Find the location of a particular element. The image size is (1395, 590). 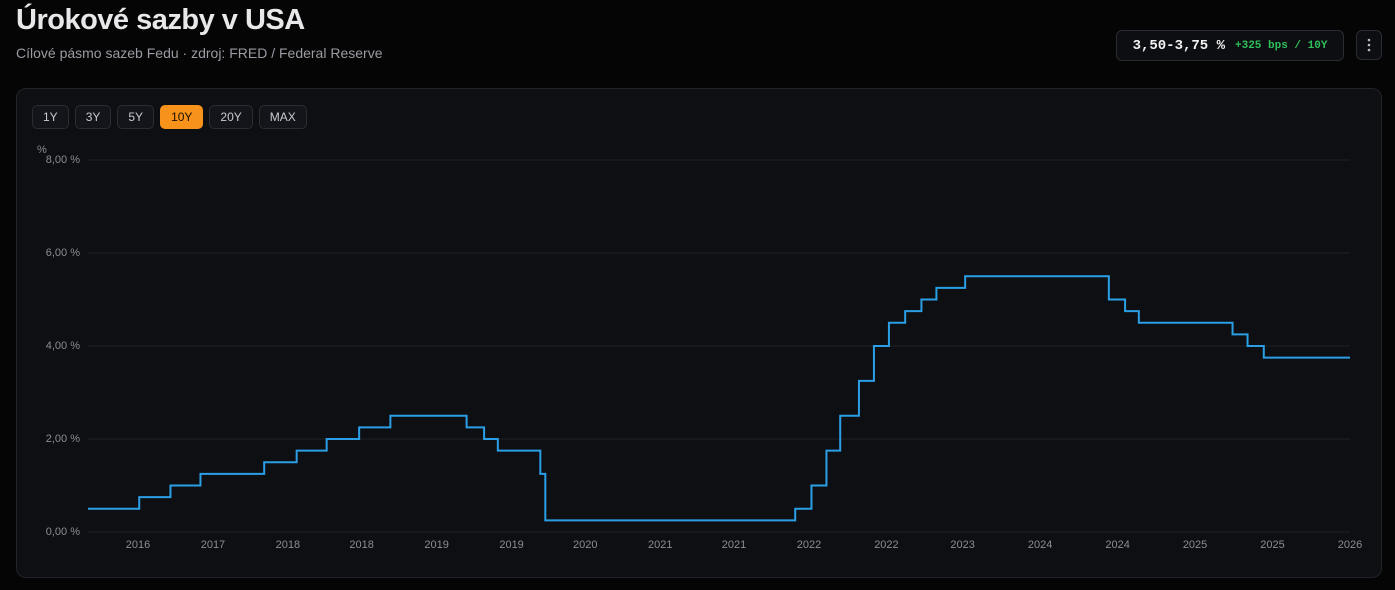

x-tick-label: 2023 is located at coordinates (962, 545).